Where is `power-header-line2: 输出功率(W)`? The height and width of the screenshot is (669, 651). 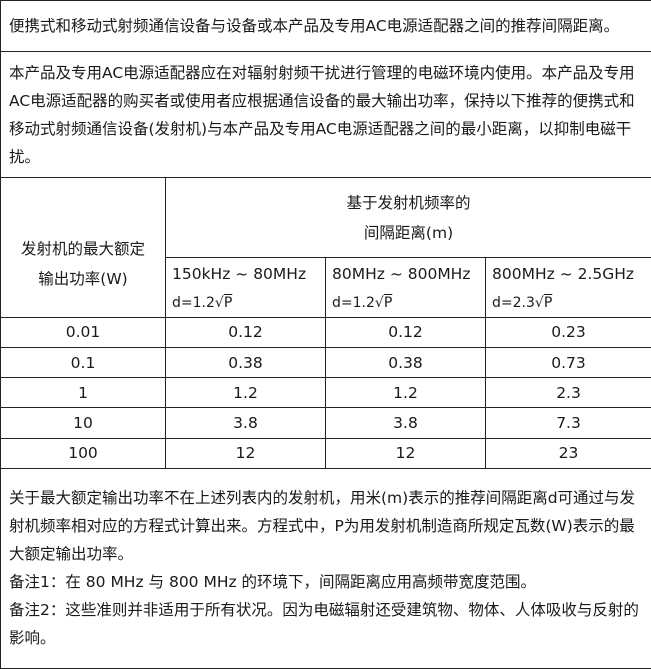 power-header-line2: 输出功率(W) is located at coordinates (83, 279).